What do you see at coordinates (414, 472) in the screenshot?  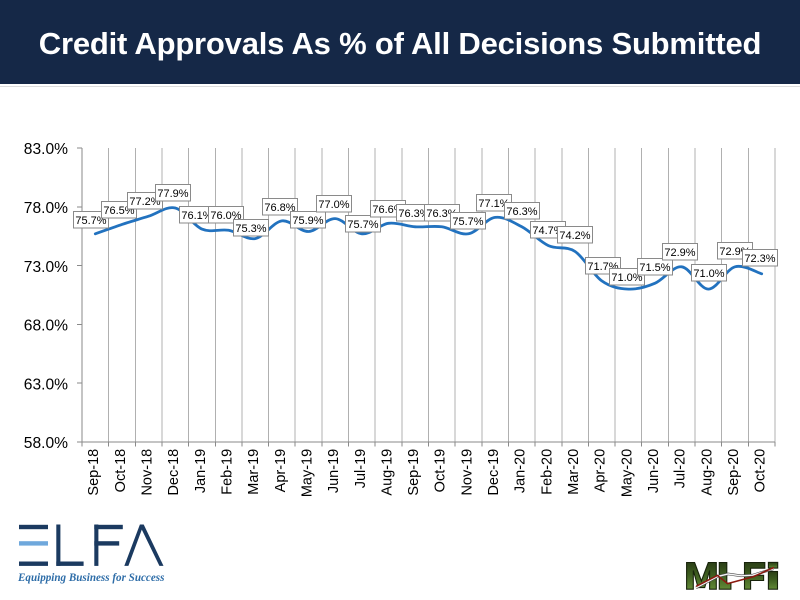 I see `svg-text: Sep-19` at bounding box center [414, 472].